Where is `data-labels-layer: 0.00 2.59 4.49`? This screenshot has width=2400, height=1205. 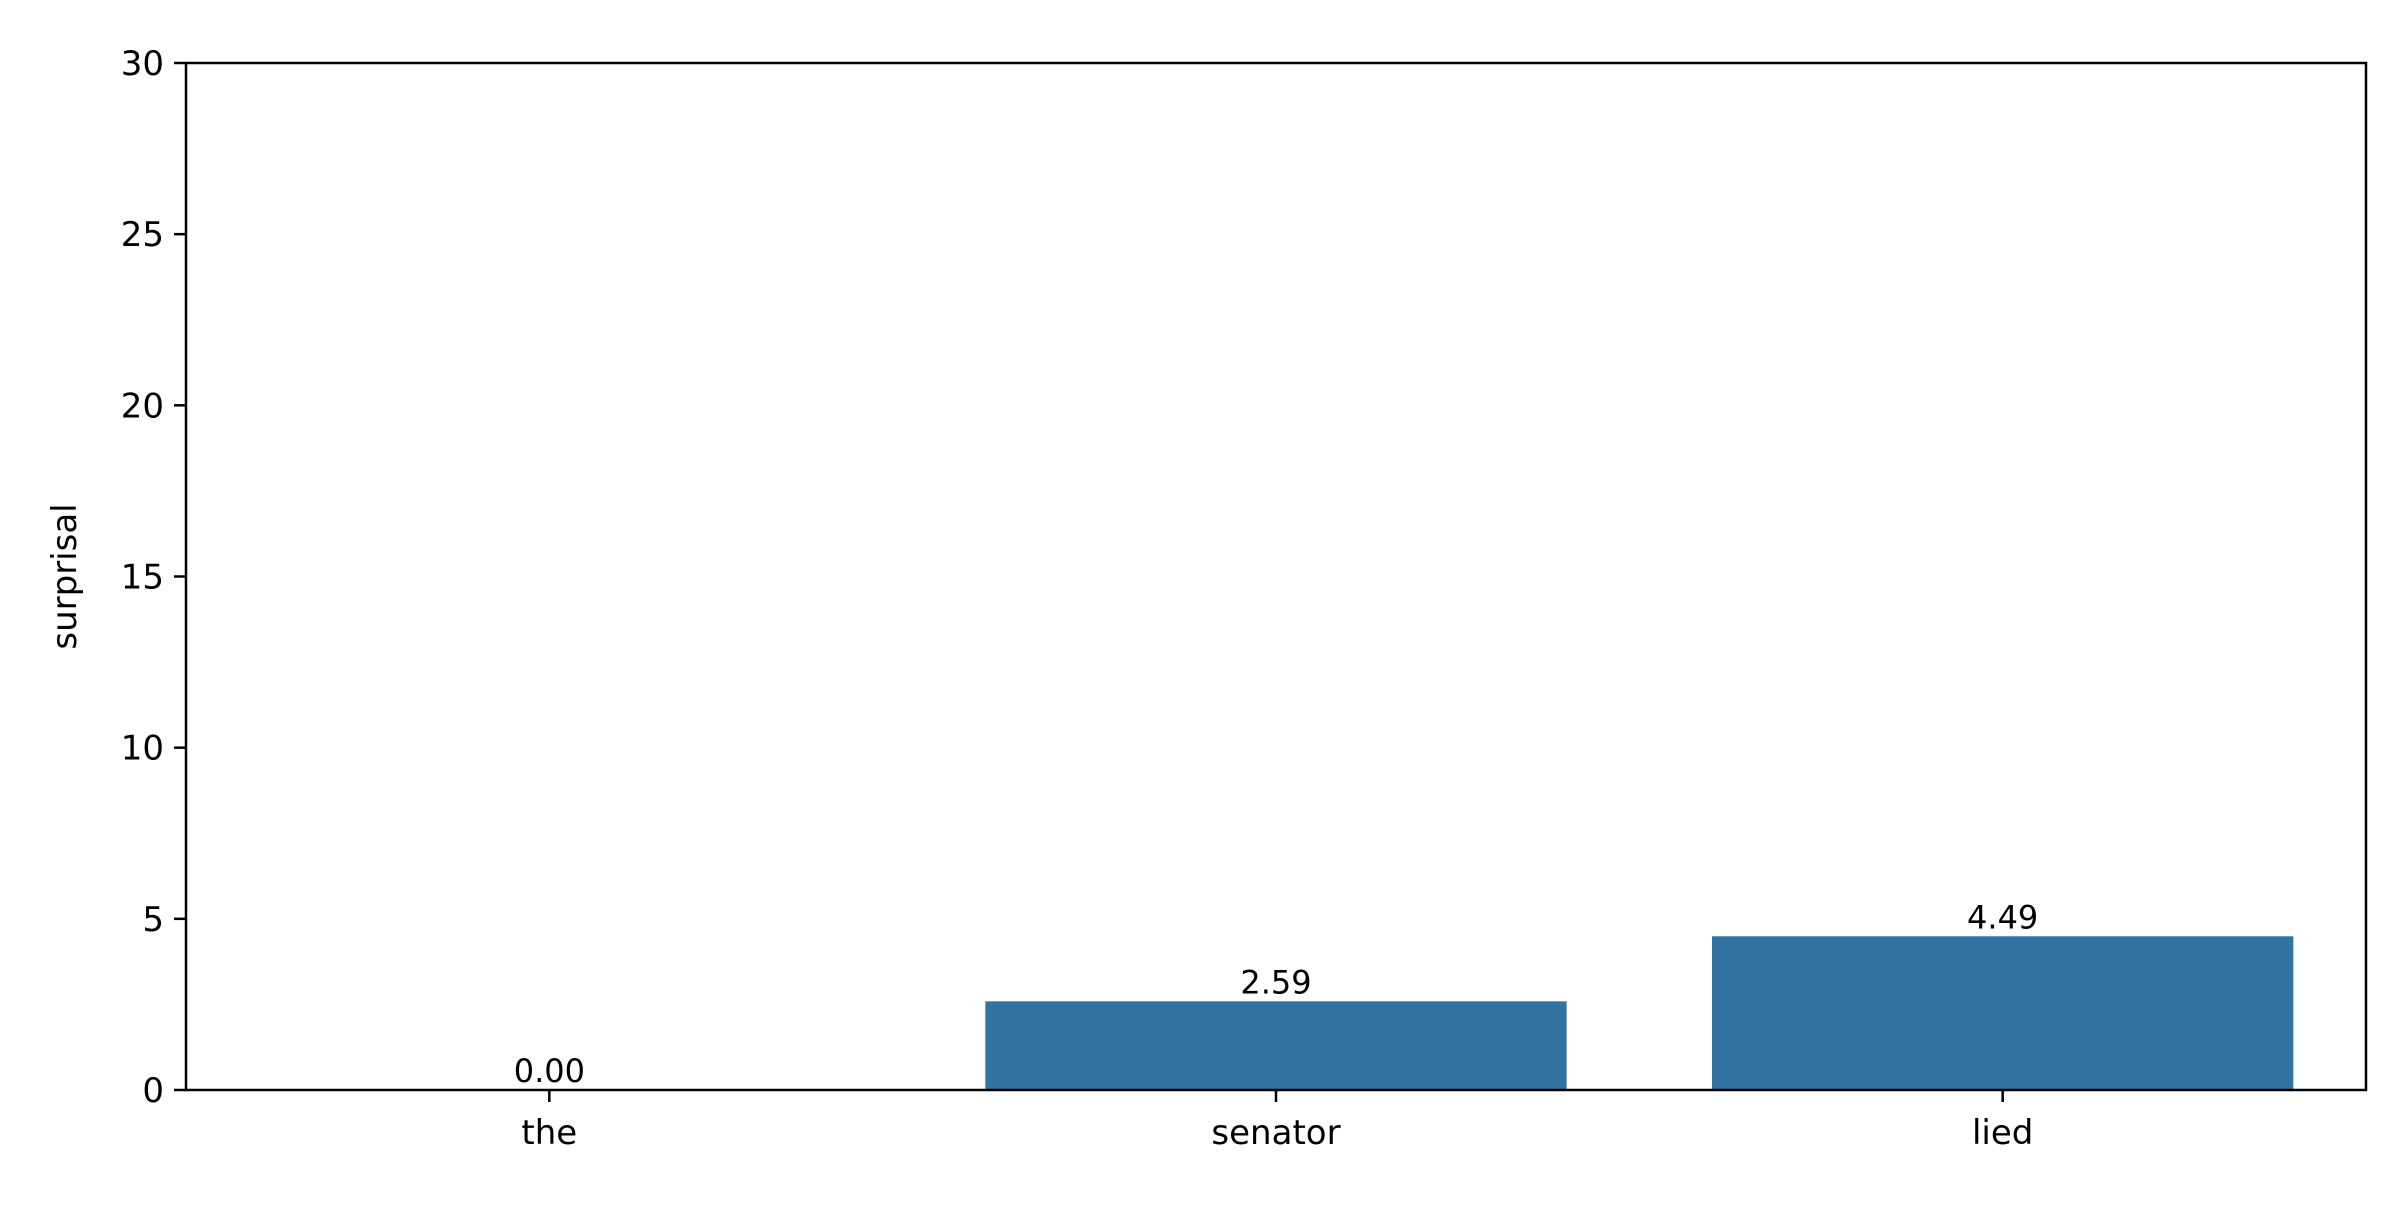
data-labels-layer: 0.00 2.59 4.49 is located at coordinates (1276, 994).